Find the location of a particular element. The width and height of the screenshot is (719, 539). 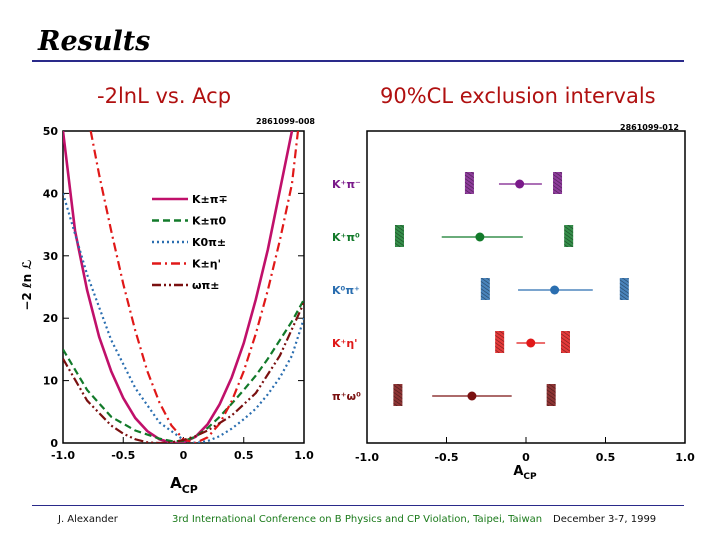

left-y-tick-label: 0 is located at coordinates (54, 443).